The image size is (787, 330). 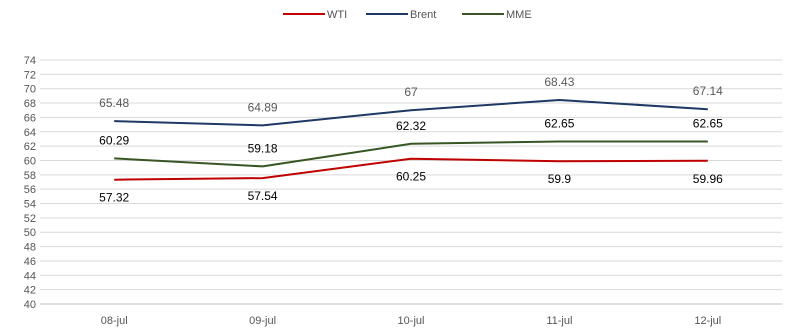 I want to click on y-axis-tick-labels: 40 42 44 46 48 50 52 54 56 58 60 62 64 66 68 70 72 74, so click(x=30, y=183).